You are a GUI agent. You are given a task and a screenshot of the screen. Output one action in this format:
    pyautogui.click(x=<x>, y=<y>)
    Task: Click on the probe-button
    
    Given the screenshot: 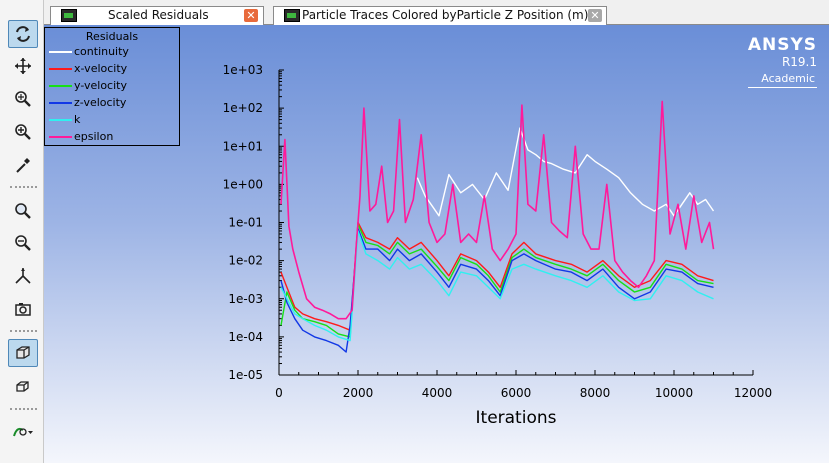 What is the action you would take?
    pyautogui.click(x=23, y=165)
    